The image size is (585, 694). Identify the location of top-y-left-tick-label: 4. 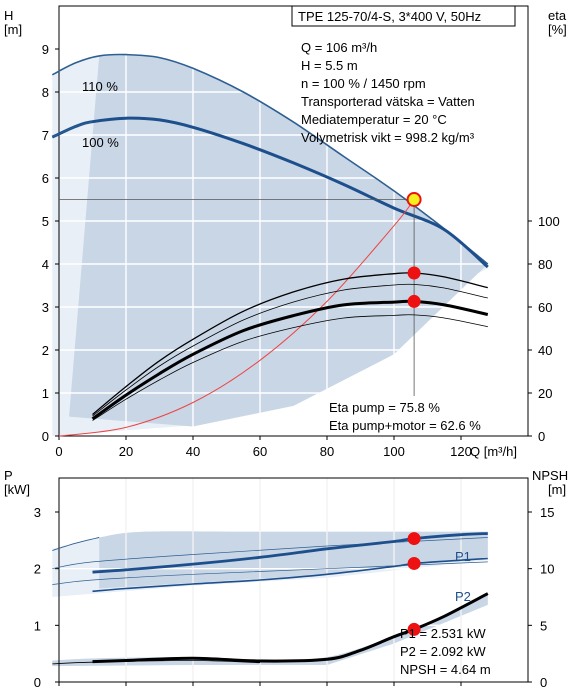
(45, 264).